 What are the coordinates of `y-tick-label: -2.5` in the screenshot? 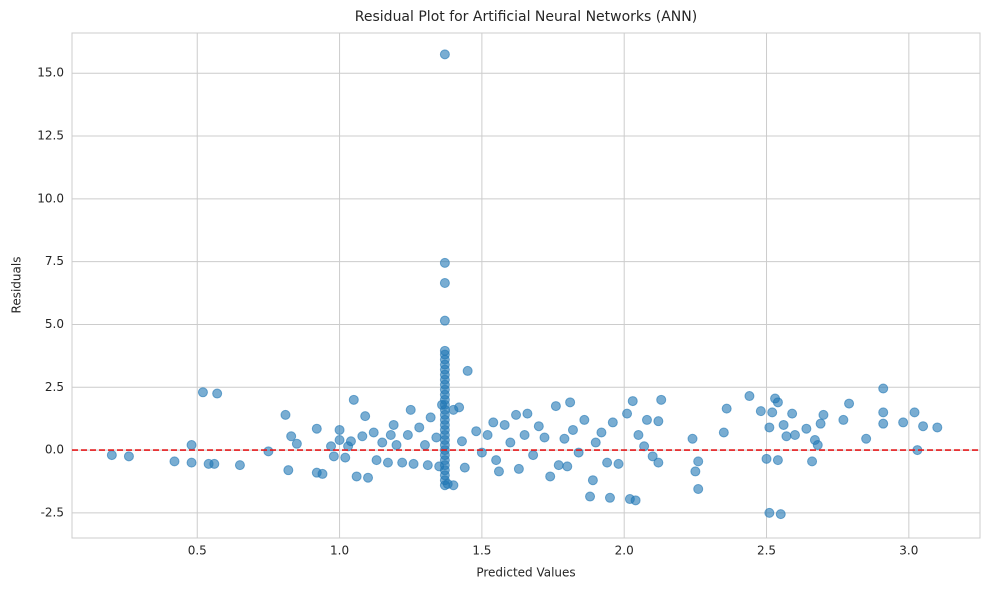 It's located at (52, 512).